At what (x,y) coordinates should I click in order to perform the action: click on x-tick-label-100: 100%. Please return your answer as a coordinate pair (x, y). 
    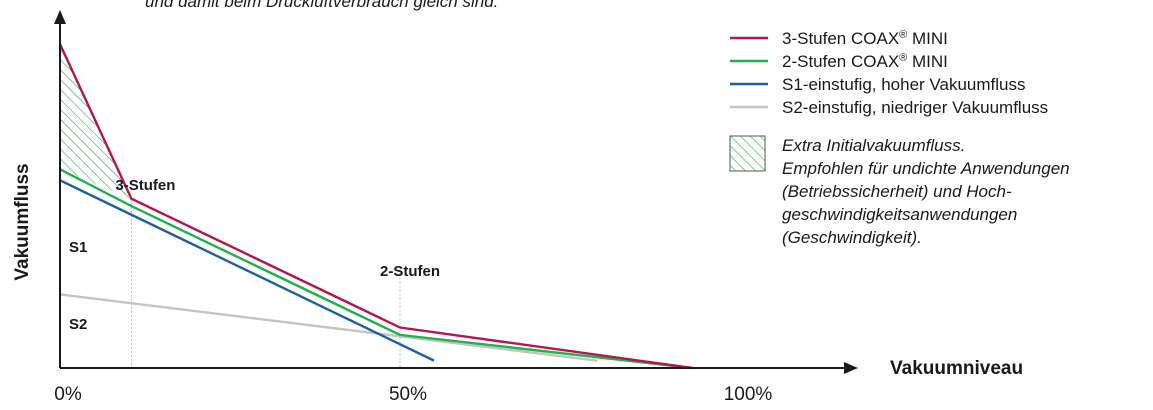
    Looking at the image, I should click on (748, 394).